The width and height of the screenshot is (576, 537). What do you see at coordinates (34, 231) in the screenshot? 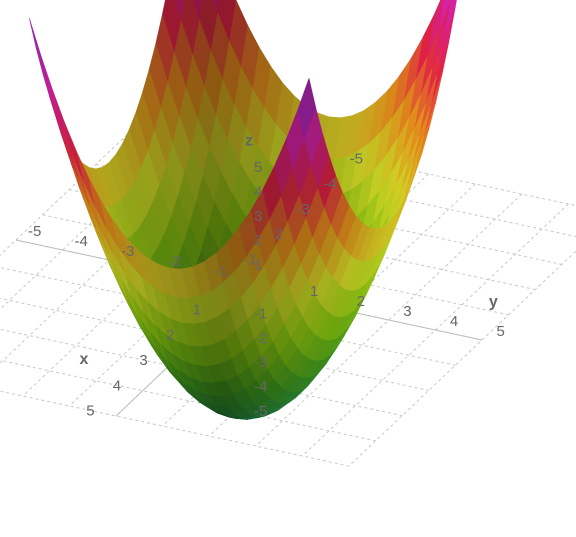
I see `y-tick-label: -5` at bounding box center [34, 231].